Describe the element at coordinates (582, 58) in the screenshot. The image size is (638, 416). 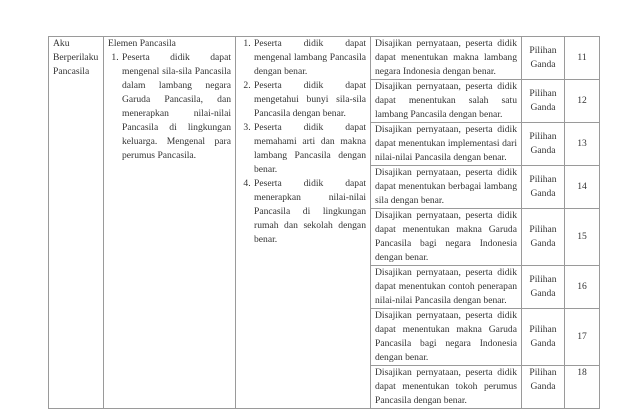
I see `number-cell: 11` at that location.